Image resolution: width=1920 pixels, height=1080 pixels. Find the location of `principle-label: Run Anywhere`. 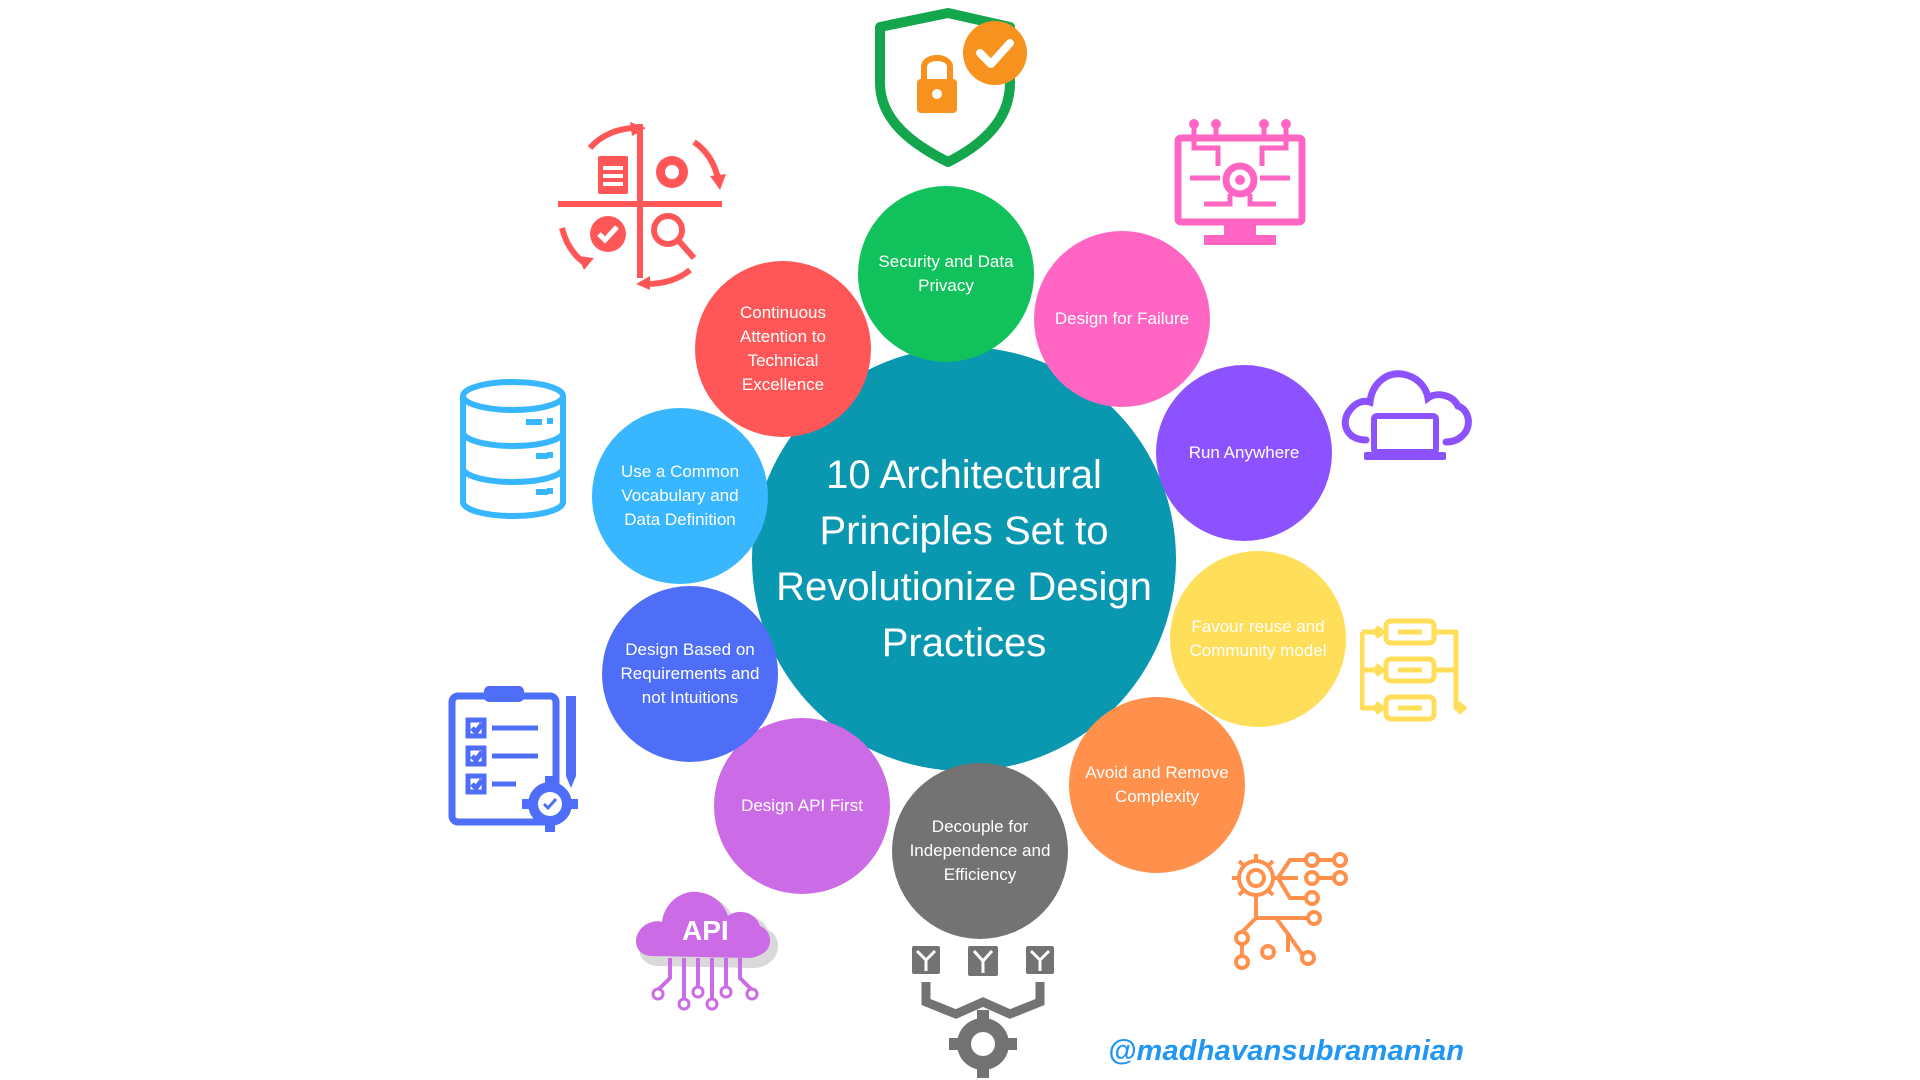

principle-label: Run Anywhere is located at coordinates (1244, 452).